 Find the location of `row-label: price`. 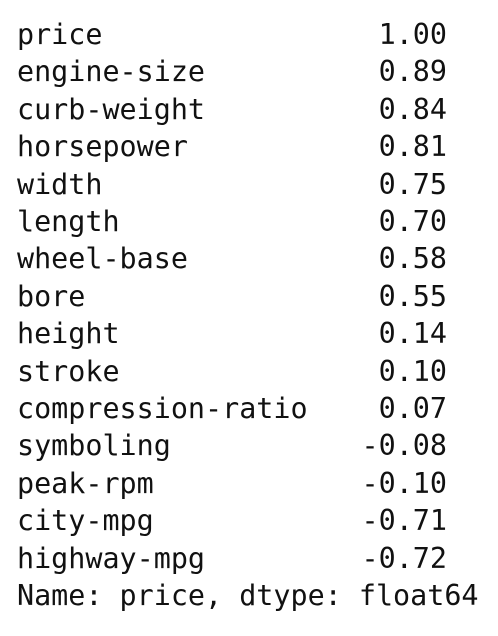

row-label: price is located at coordinates (60, 34).